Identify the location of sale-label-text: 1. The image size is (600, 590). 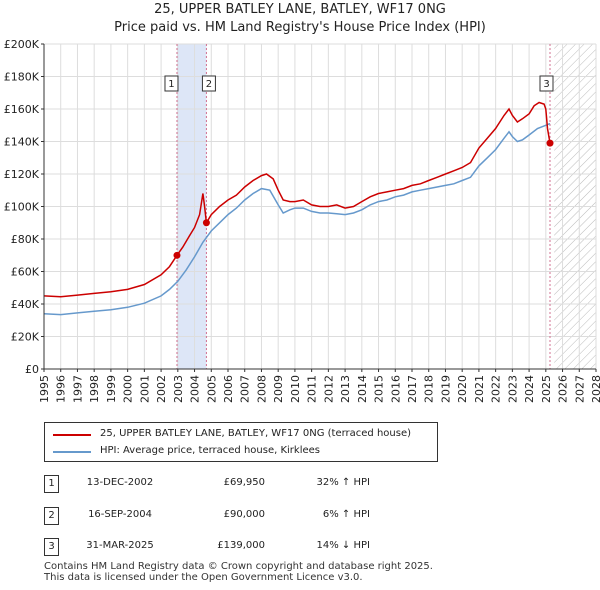
(171, 84).